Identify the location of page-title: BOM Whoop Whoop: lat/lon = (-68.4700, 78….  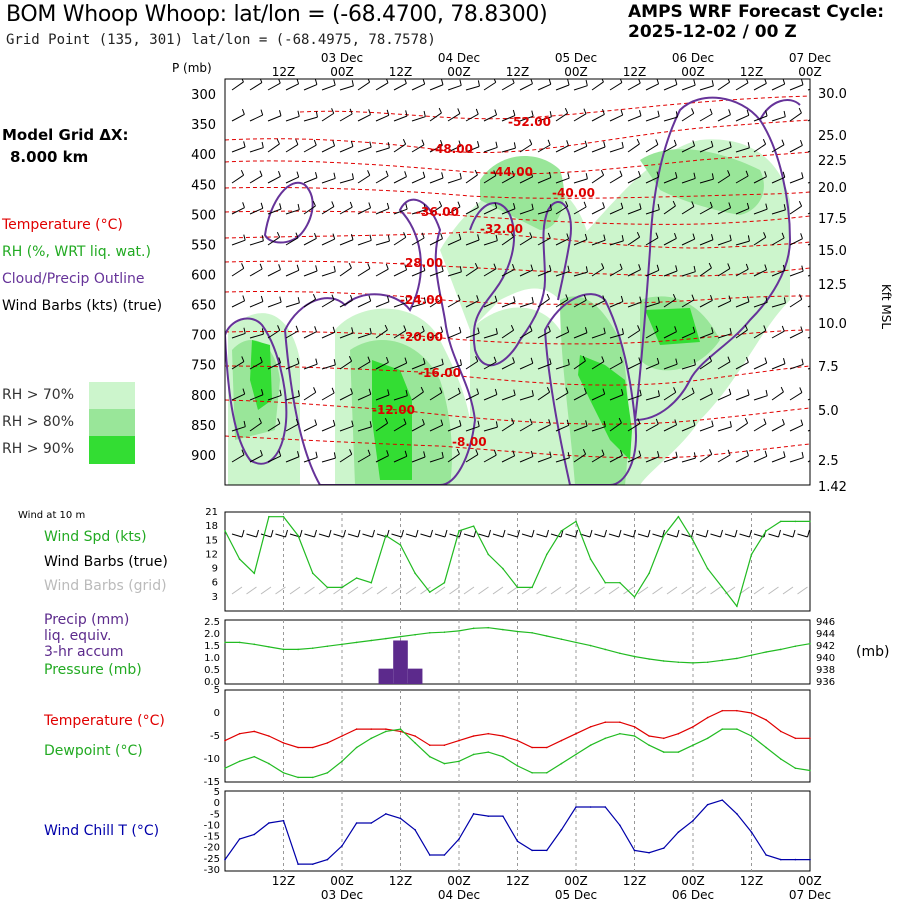
(277, 14).